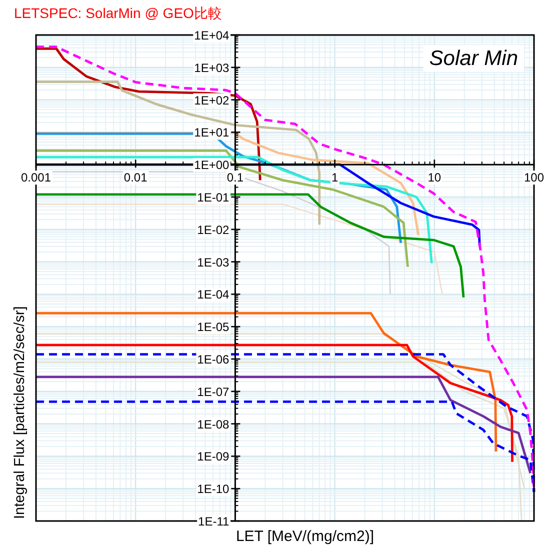 The image size is (545, 547). Describe the element at coordinates (473, 58) in the screenshot. I see `annotation: Solar Min` at that location.